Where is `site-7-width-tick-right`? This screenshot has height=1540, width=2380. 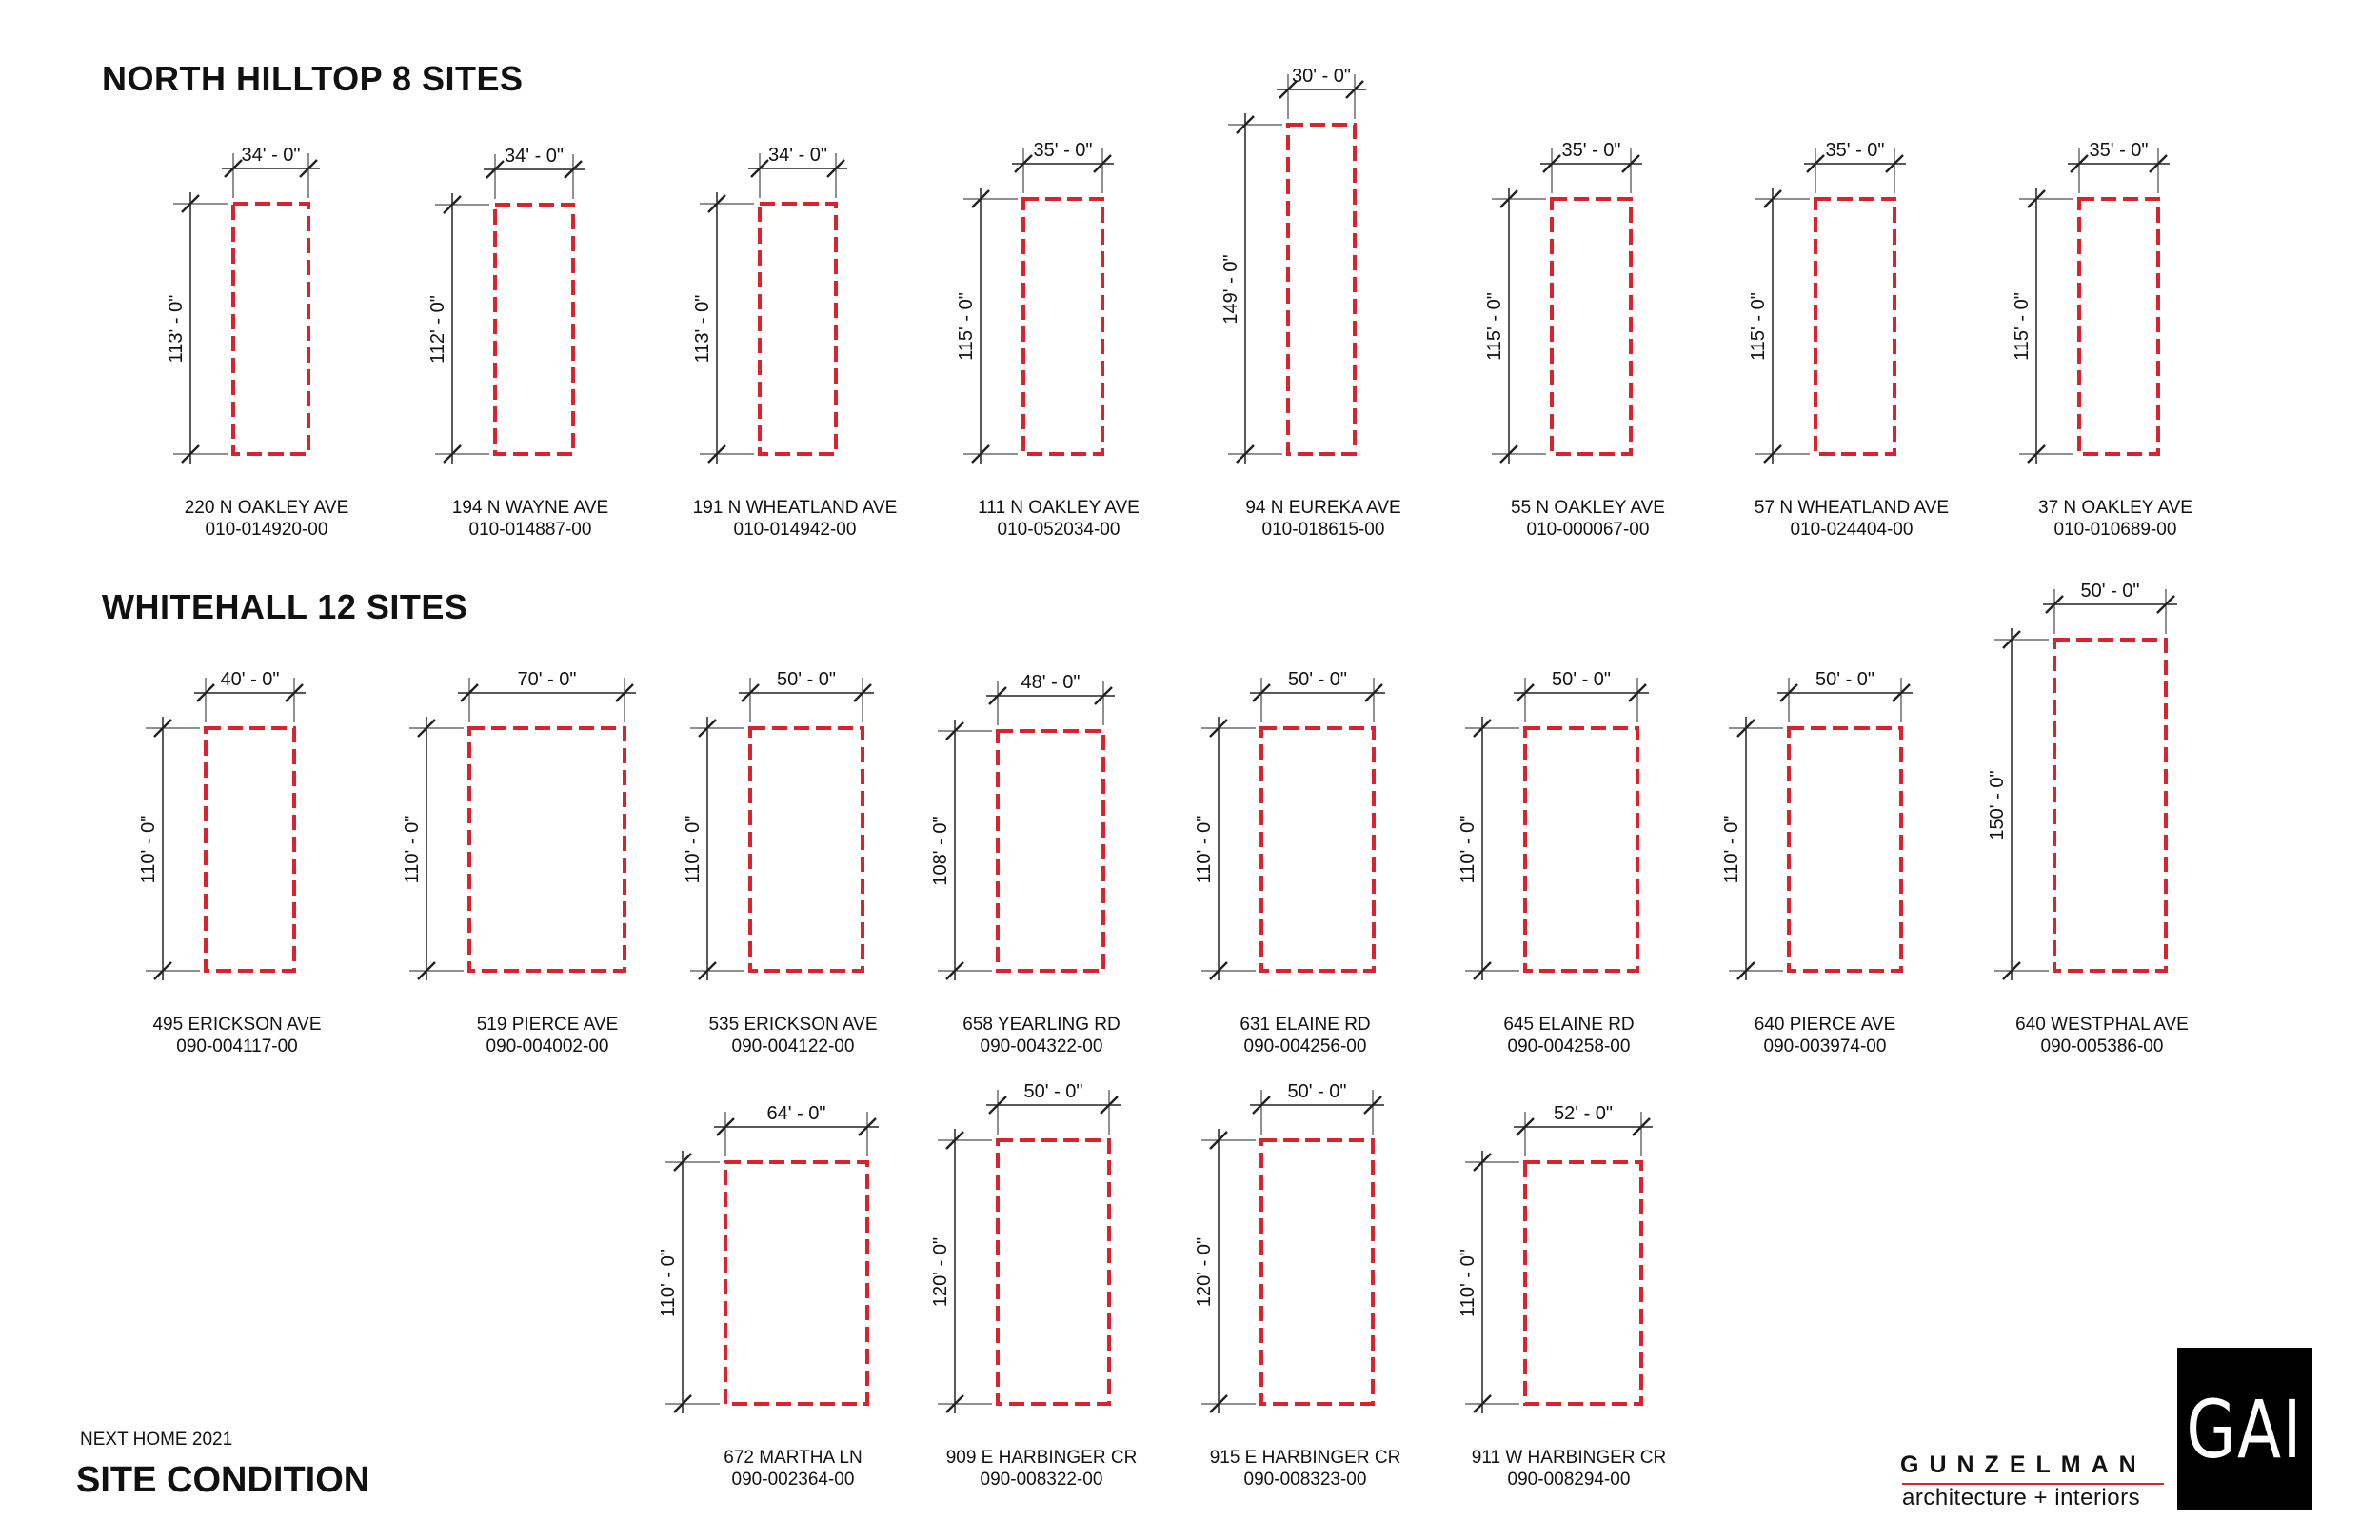
site-7-width-tick-right is located at coordinates (1894, 163).